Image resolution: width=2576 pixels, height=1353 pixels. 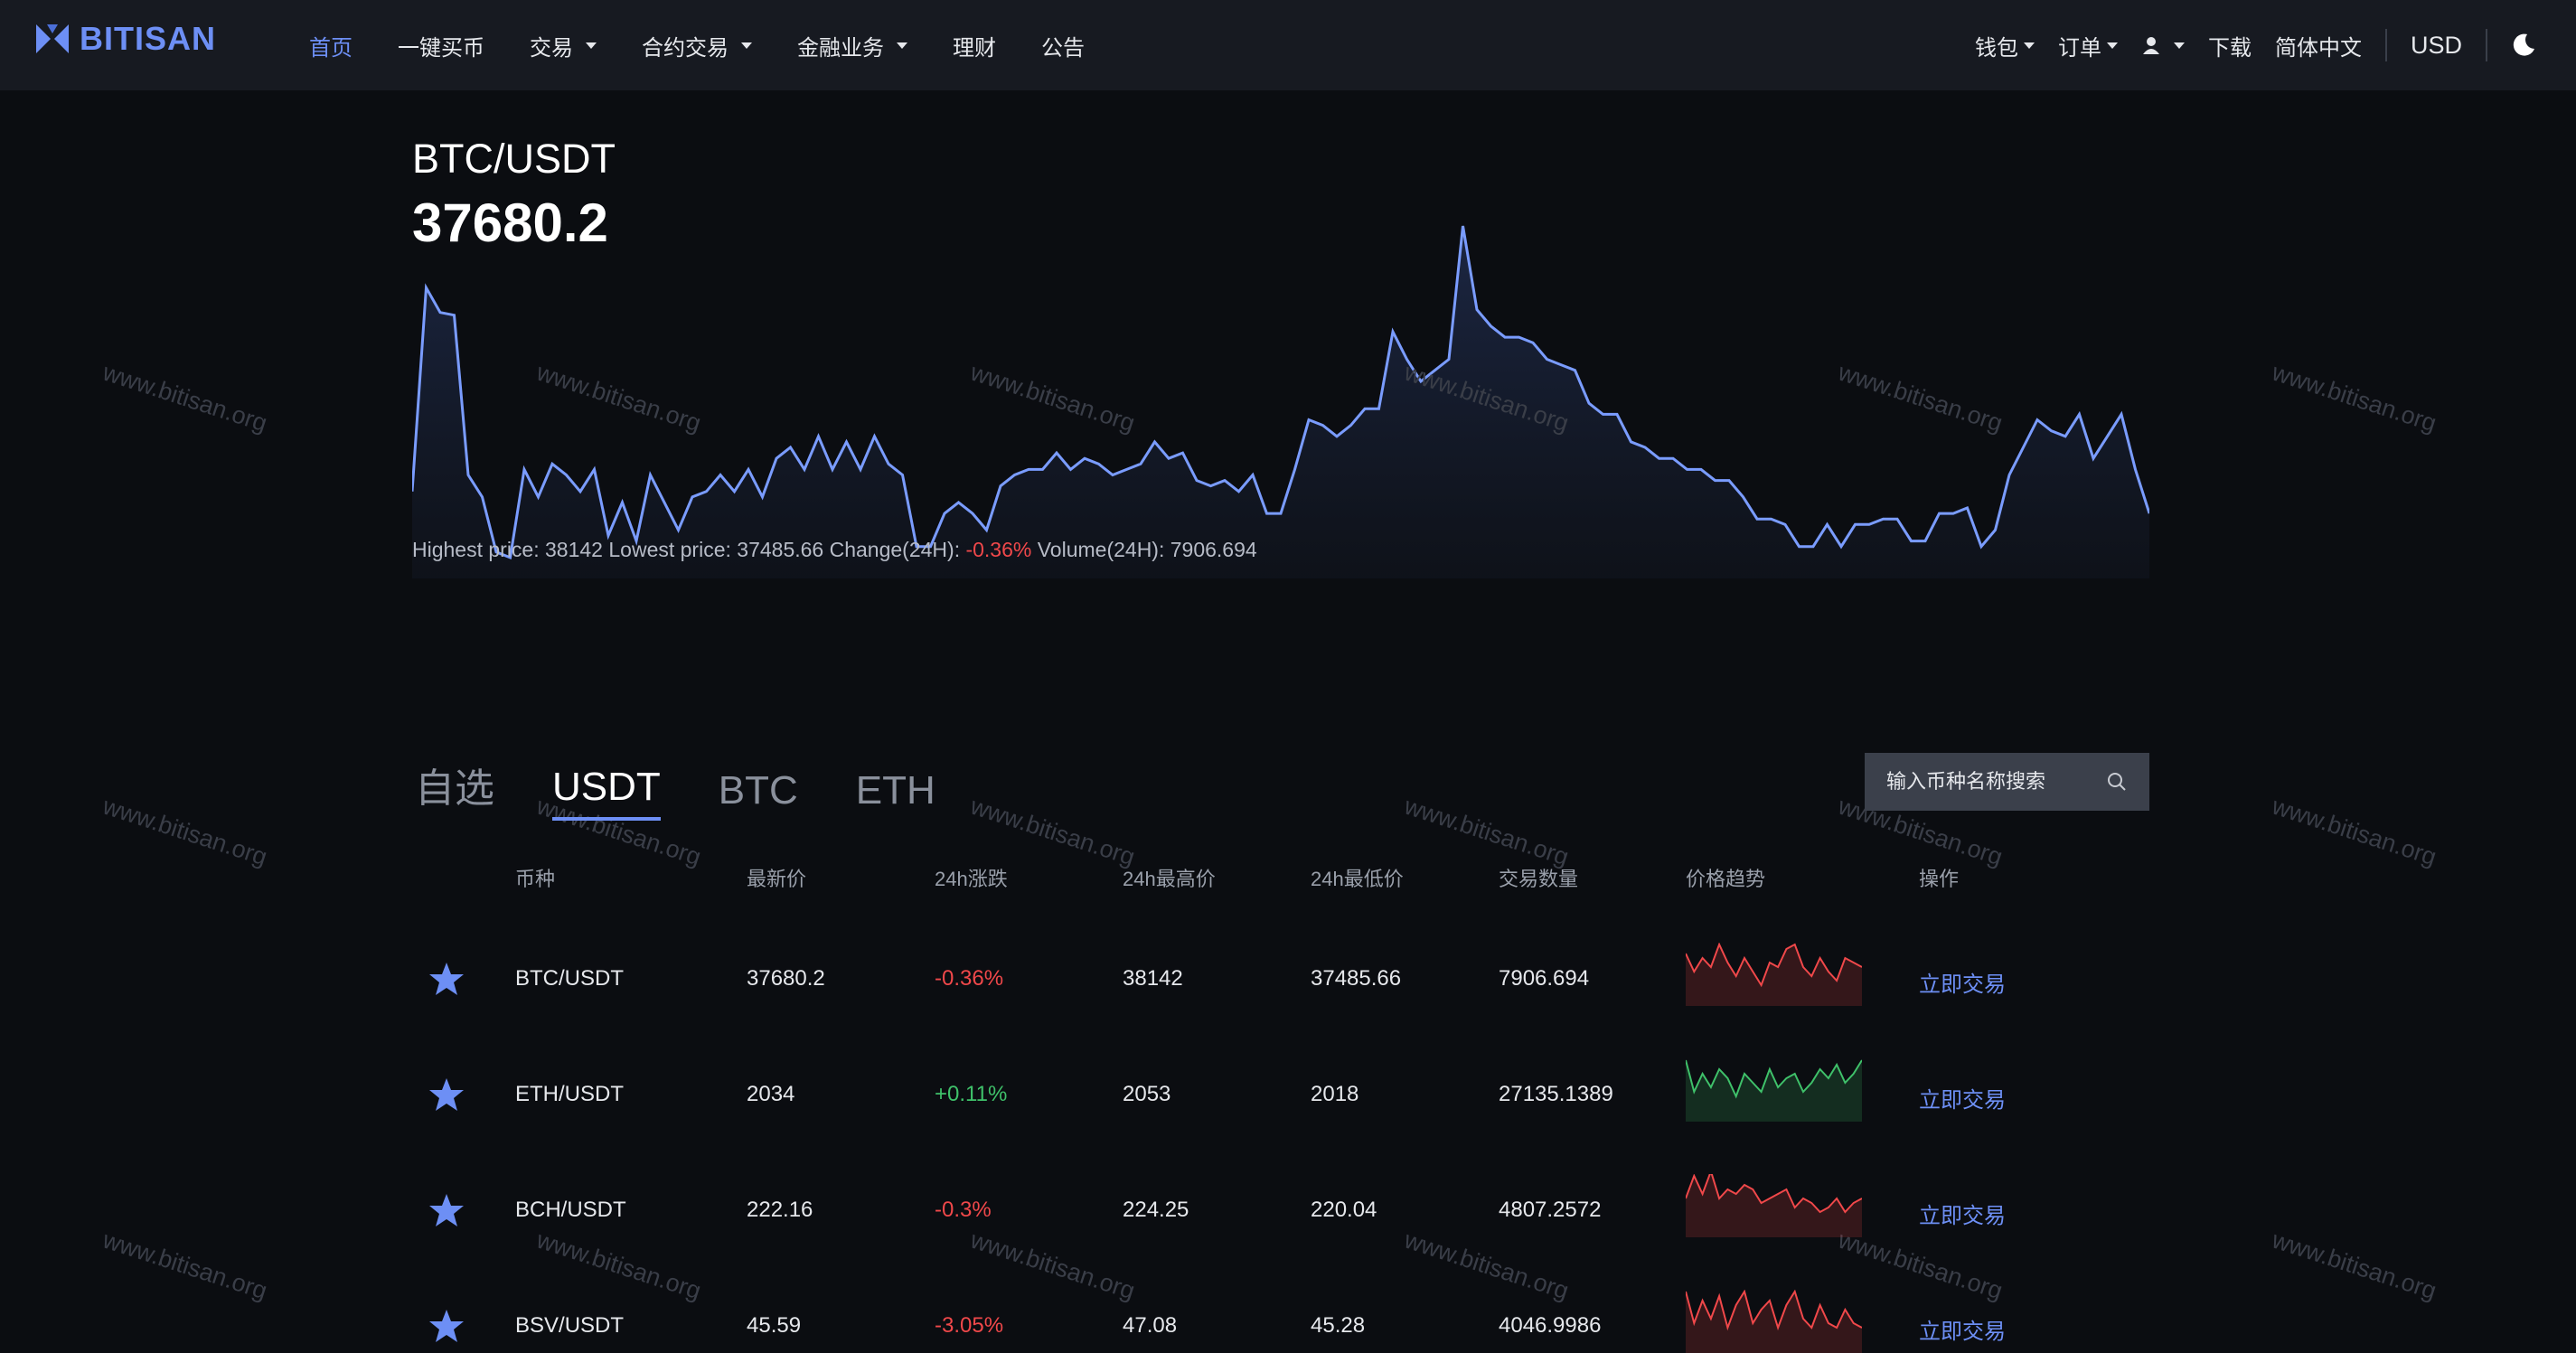 I want to click on nav-item-label: 公告, so click(x=1063, y=48).